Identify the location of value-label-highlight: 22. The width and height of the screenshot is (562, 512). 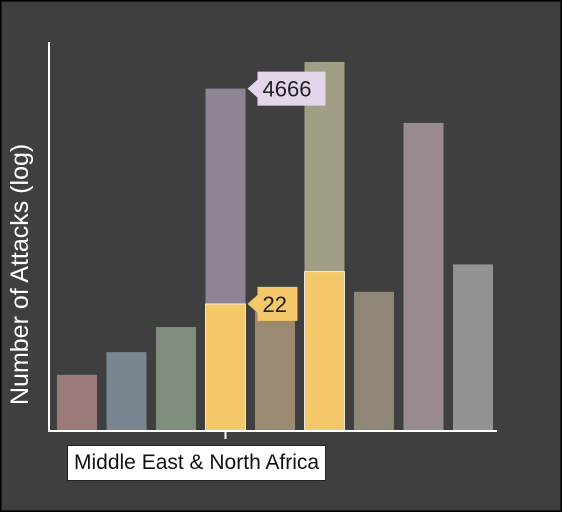
(272, 303).